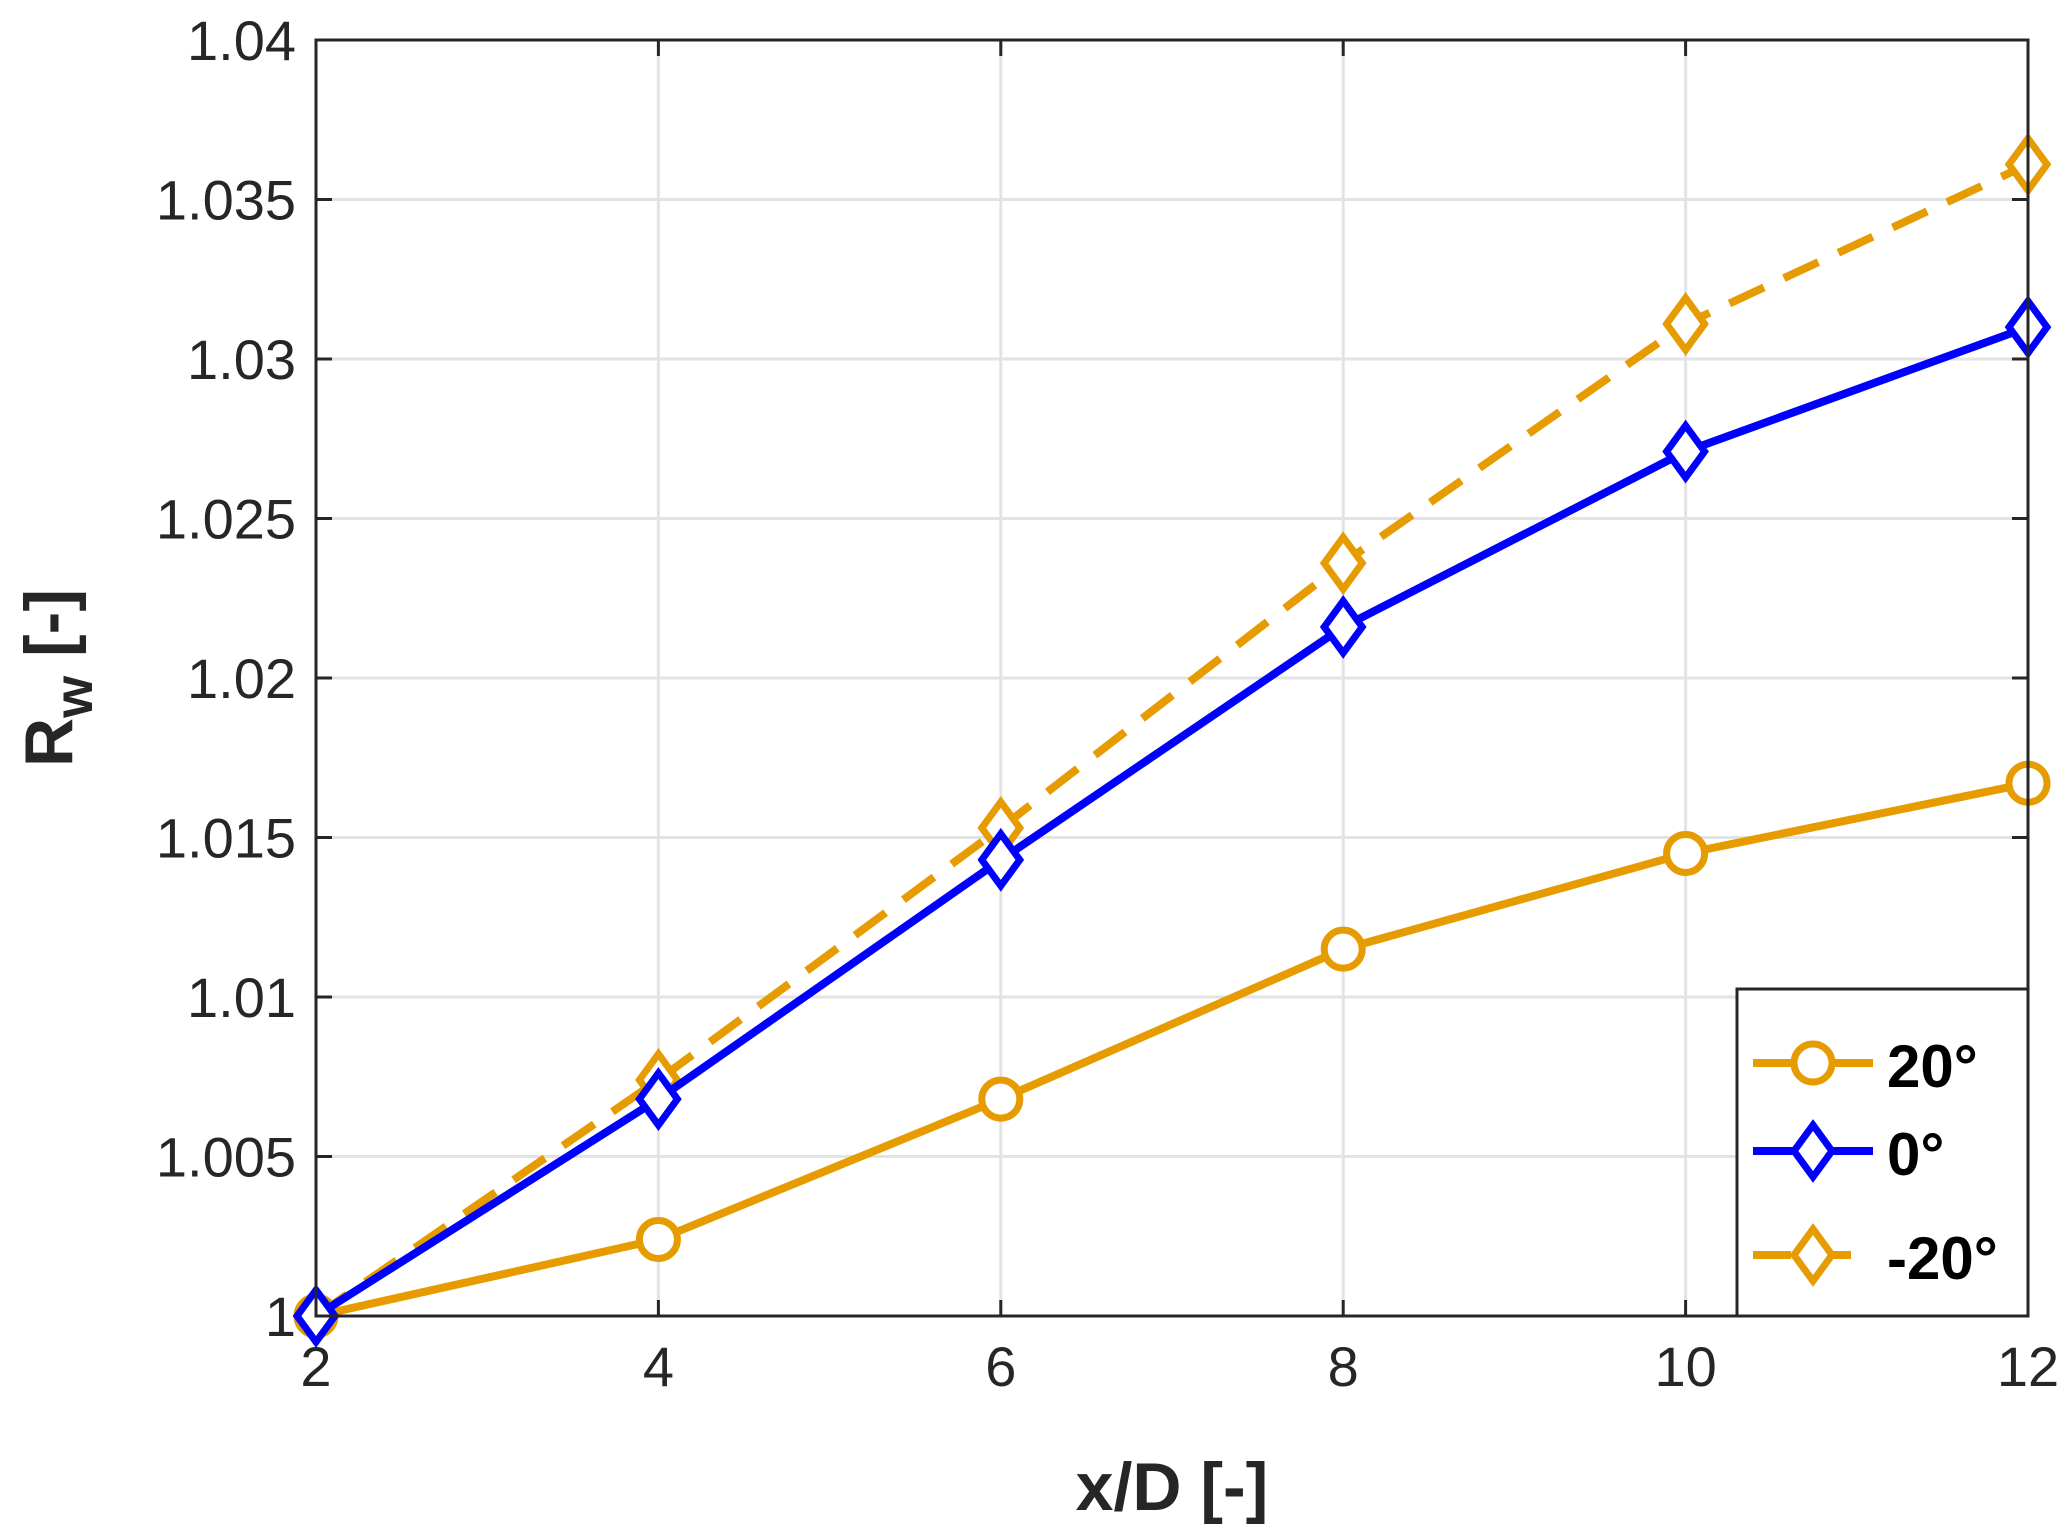  I want to click on y-tick-label: 1.04, so click(241, 40).